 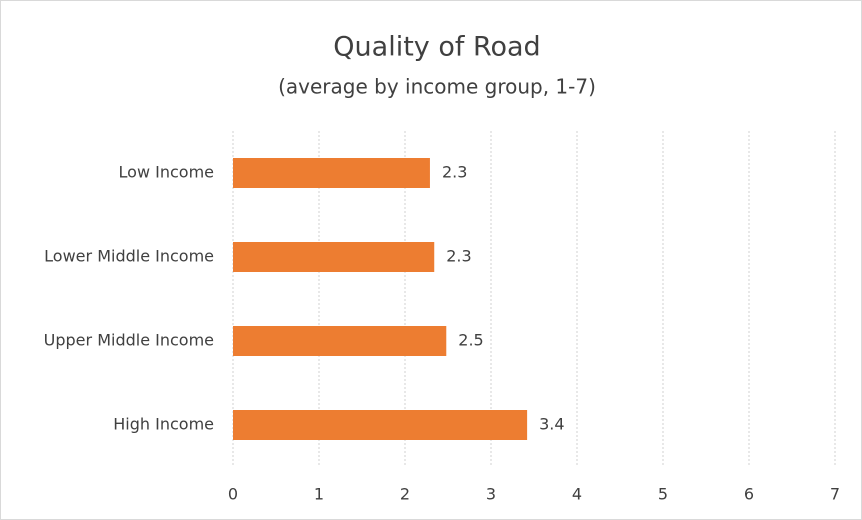 What do you see at coordinates (405, 494) in the screenshot?
I see `x-tick-label: 2` at bounding box center [405, 494].